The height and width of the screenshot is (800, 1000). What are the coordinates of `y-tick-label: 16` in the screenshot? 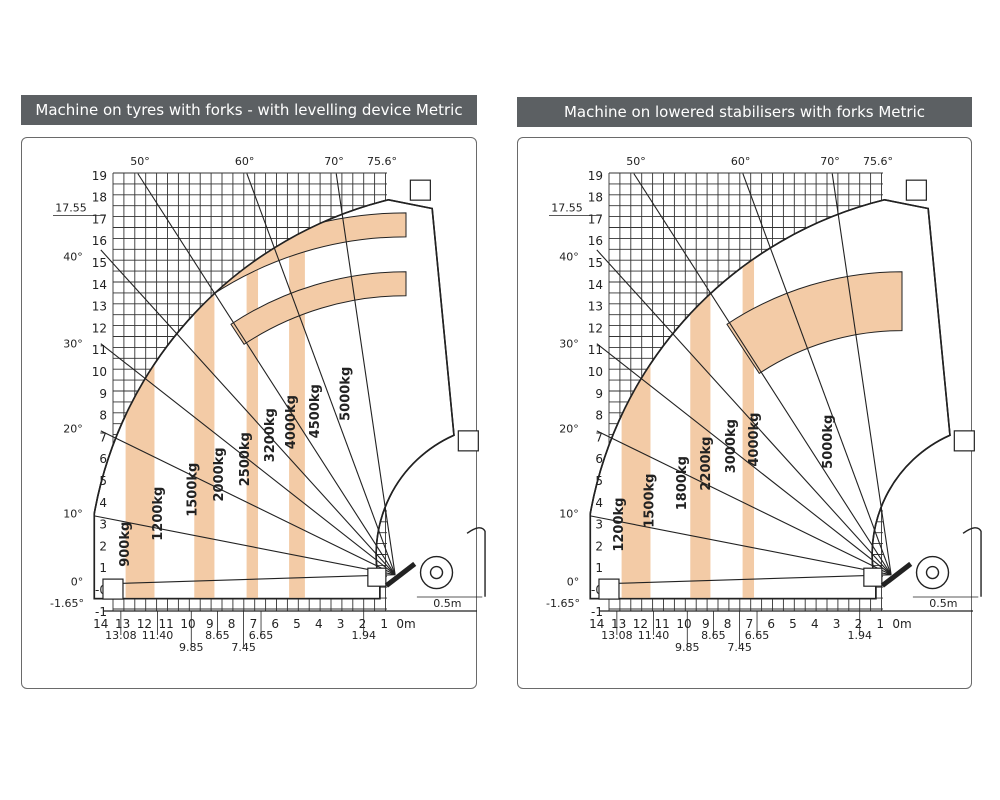 It's located at (99, 241).